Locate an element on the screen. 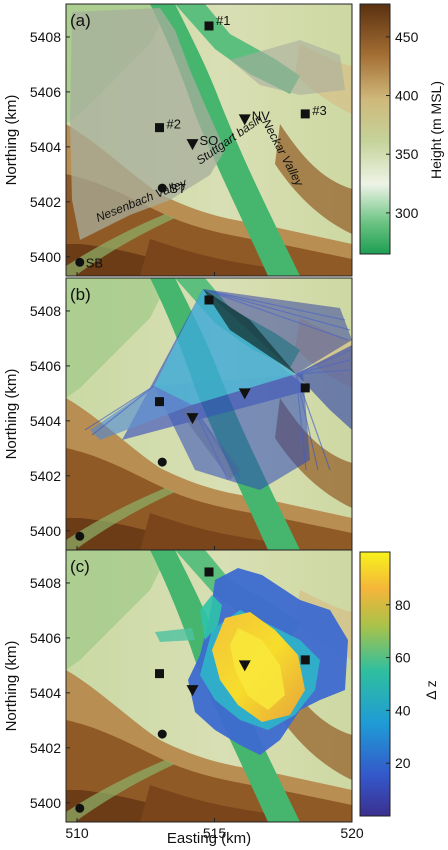 The height and width of the screenshot is (850, 448). colorbar-tick-label: 80 is located at coordinates (403, 605).